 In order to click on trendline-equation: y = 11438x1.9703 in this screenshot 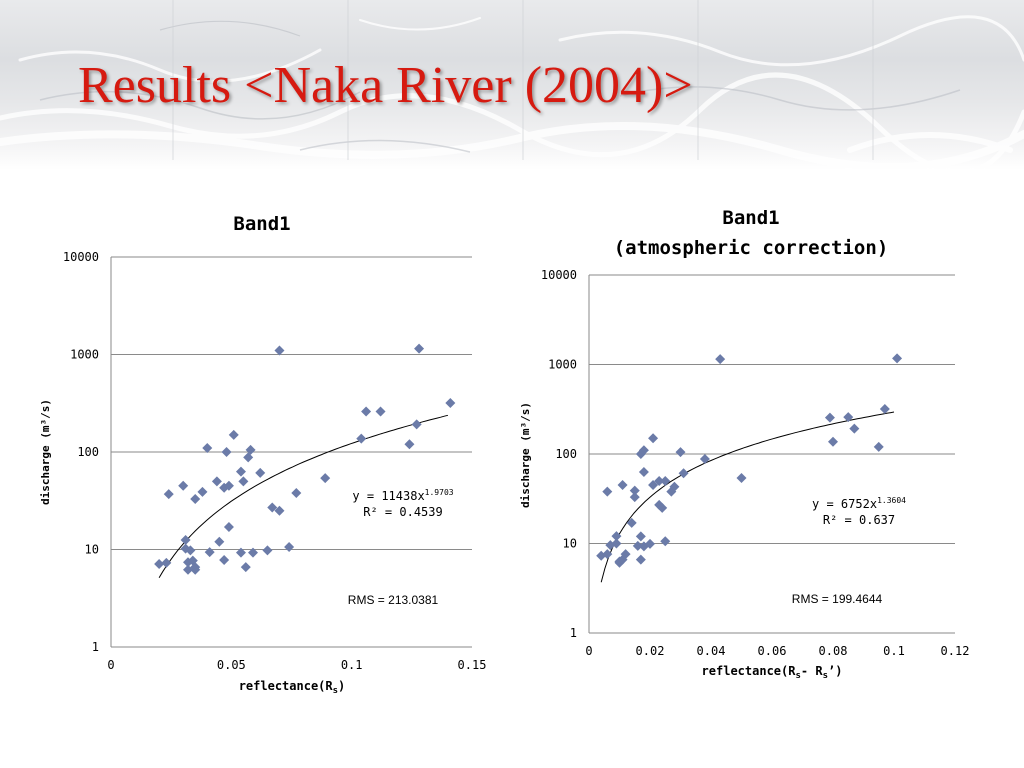, I will do `click(402, 495)`.